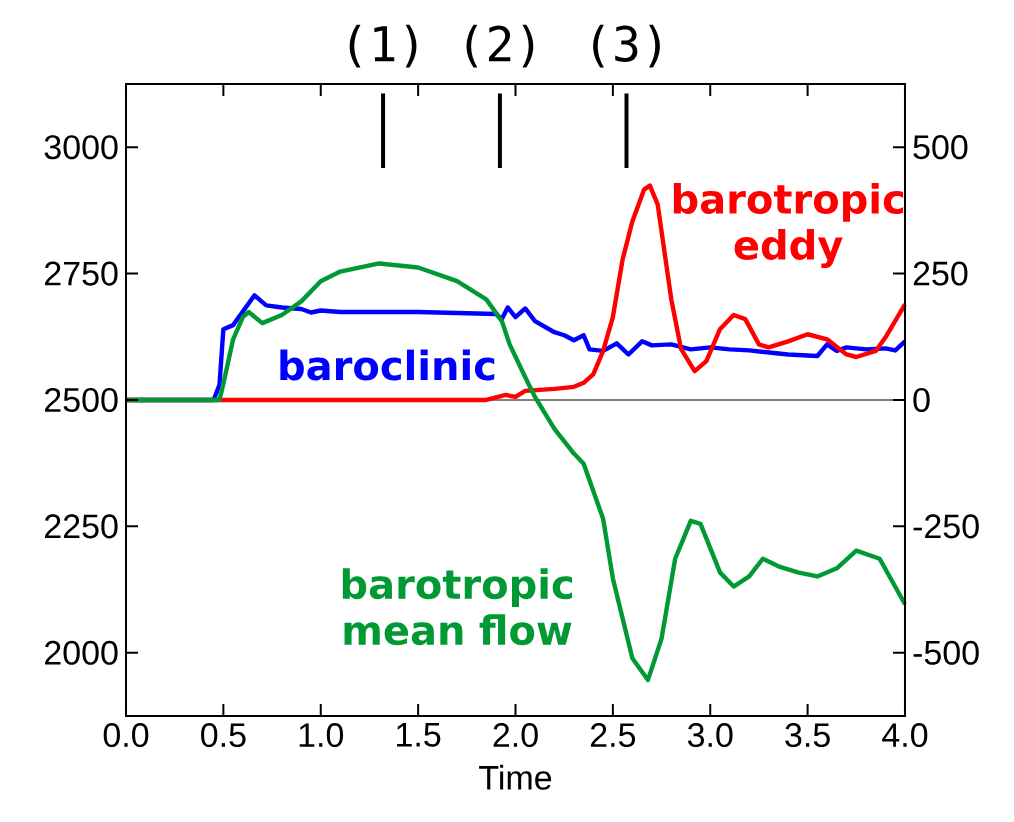 The height and width of the screenshot is (822, 1014). What do you see at coordinates (383, 46) in the screenshot?
I see `ref-line-label: (1)` at bounding box center [383, 46].